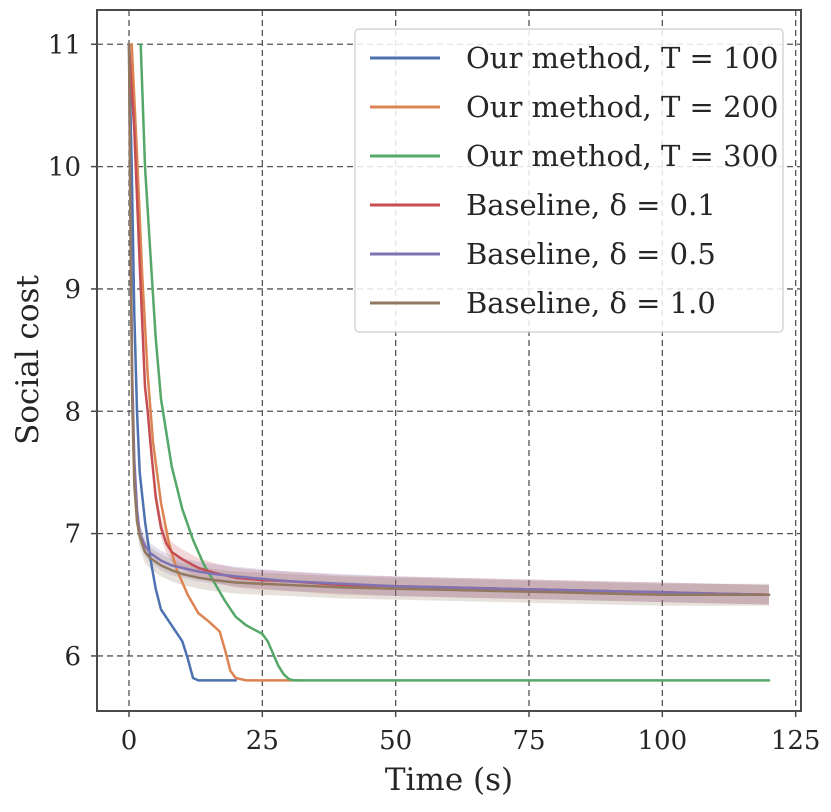 Image resolution: width=831 pixels, height=812 pixels. Describe the element at coordinates (129, 741) in the screenshot. I see `x-tick-label: 0` at that location.